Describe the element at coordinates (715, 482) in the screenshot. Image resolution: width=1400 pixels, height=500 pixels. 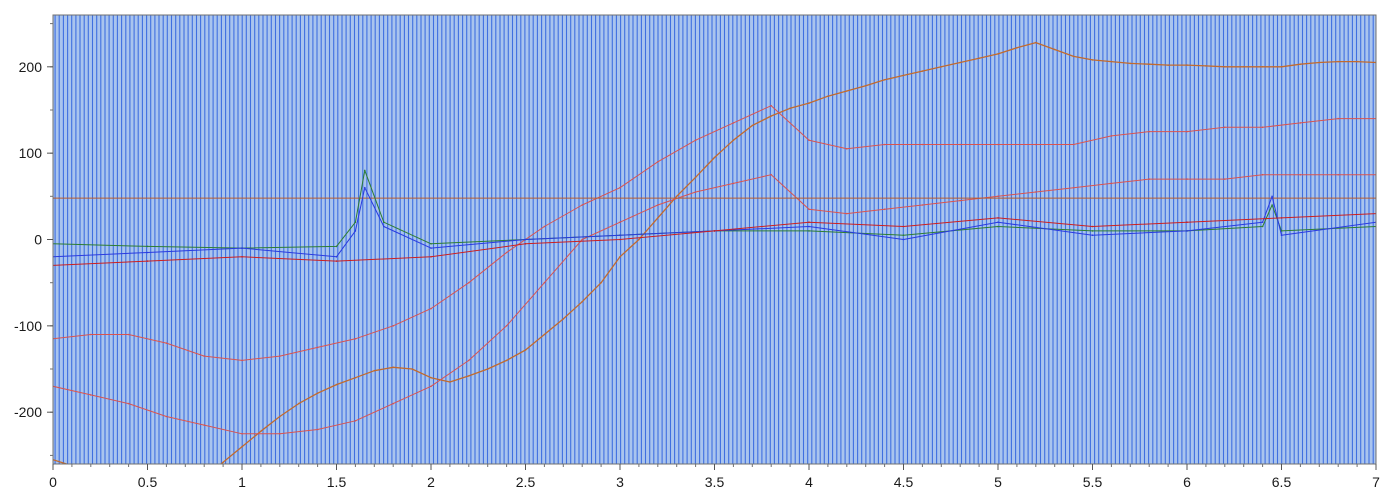
I see `x-tick-label: 3.5` at that location.